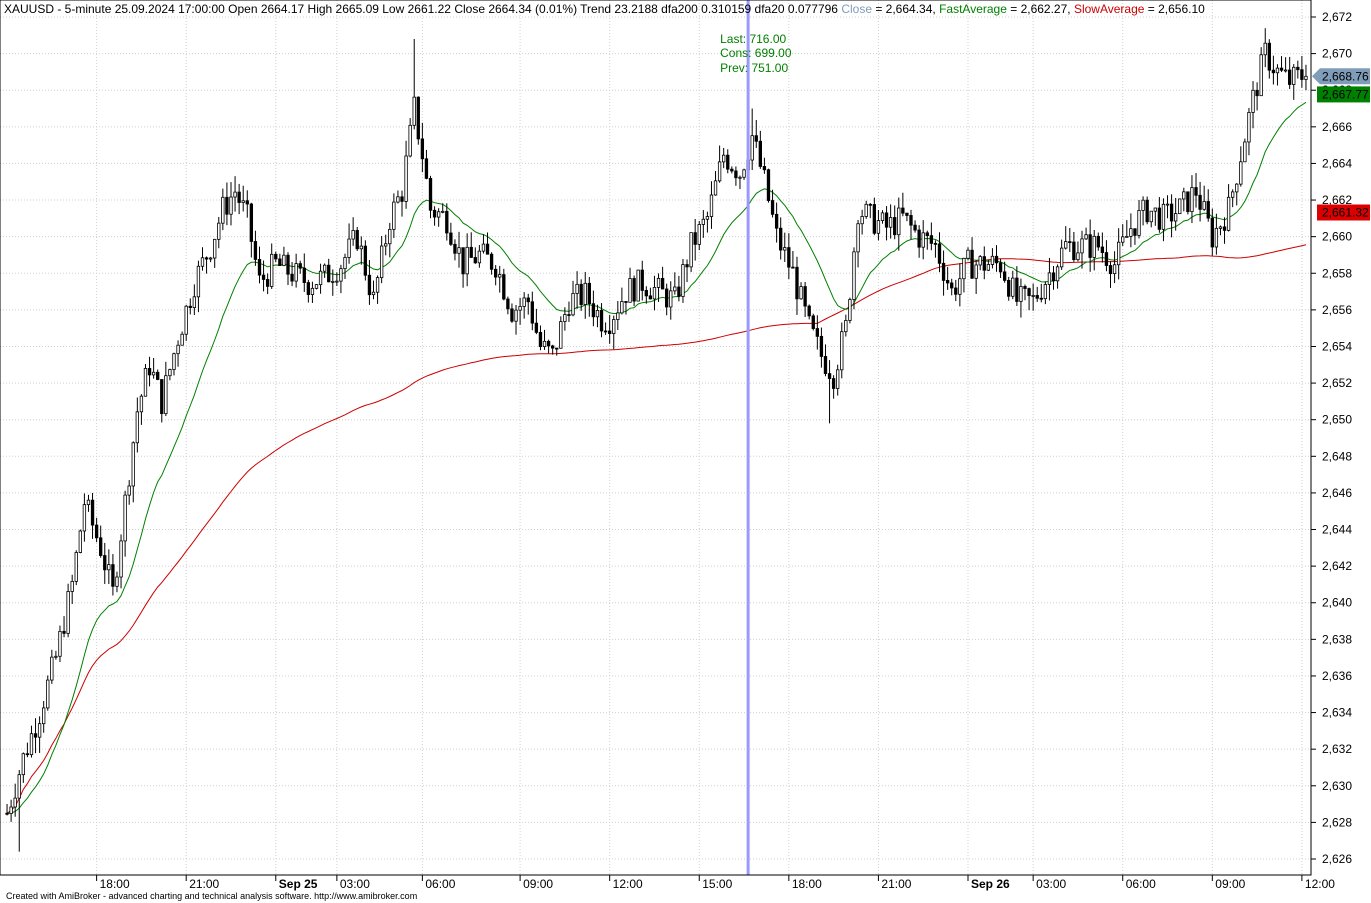 The image size is (1371, 903). What do you see at coordinates (1337, 273) in the screenshot?
I see `y-tick-label: 2,658` at bounding box center [1337, 273].